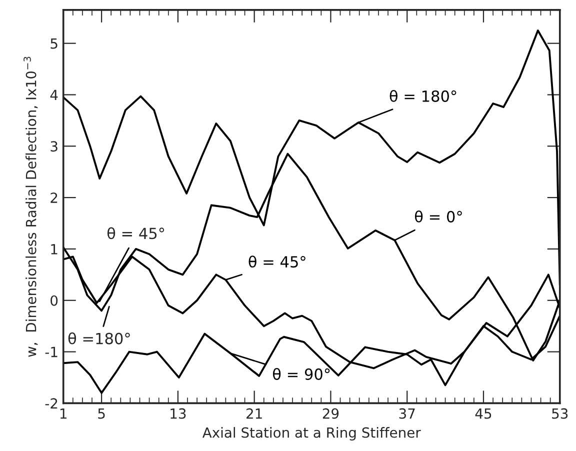  I want to click on x-tick-label: 5, so click(101, 413).